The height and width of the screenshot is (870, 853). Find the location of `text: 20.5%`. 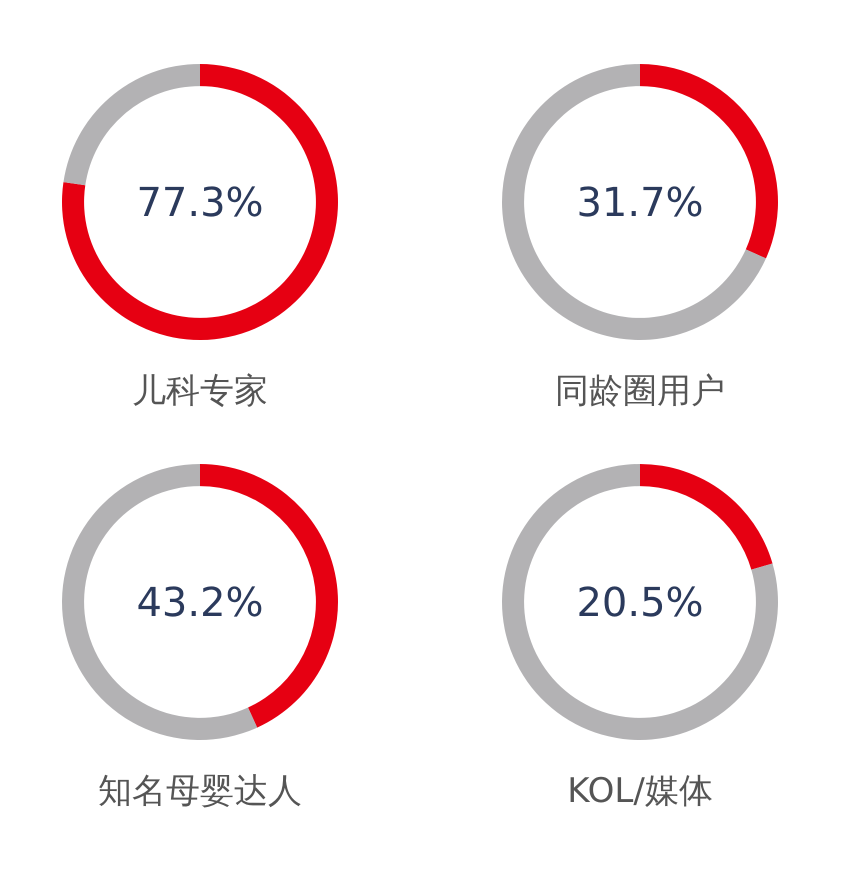

text: 20.5% is located at coordinates (640, 603).